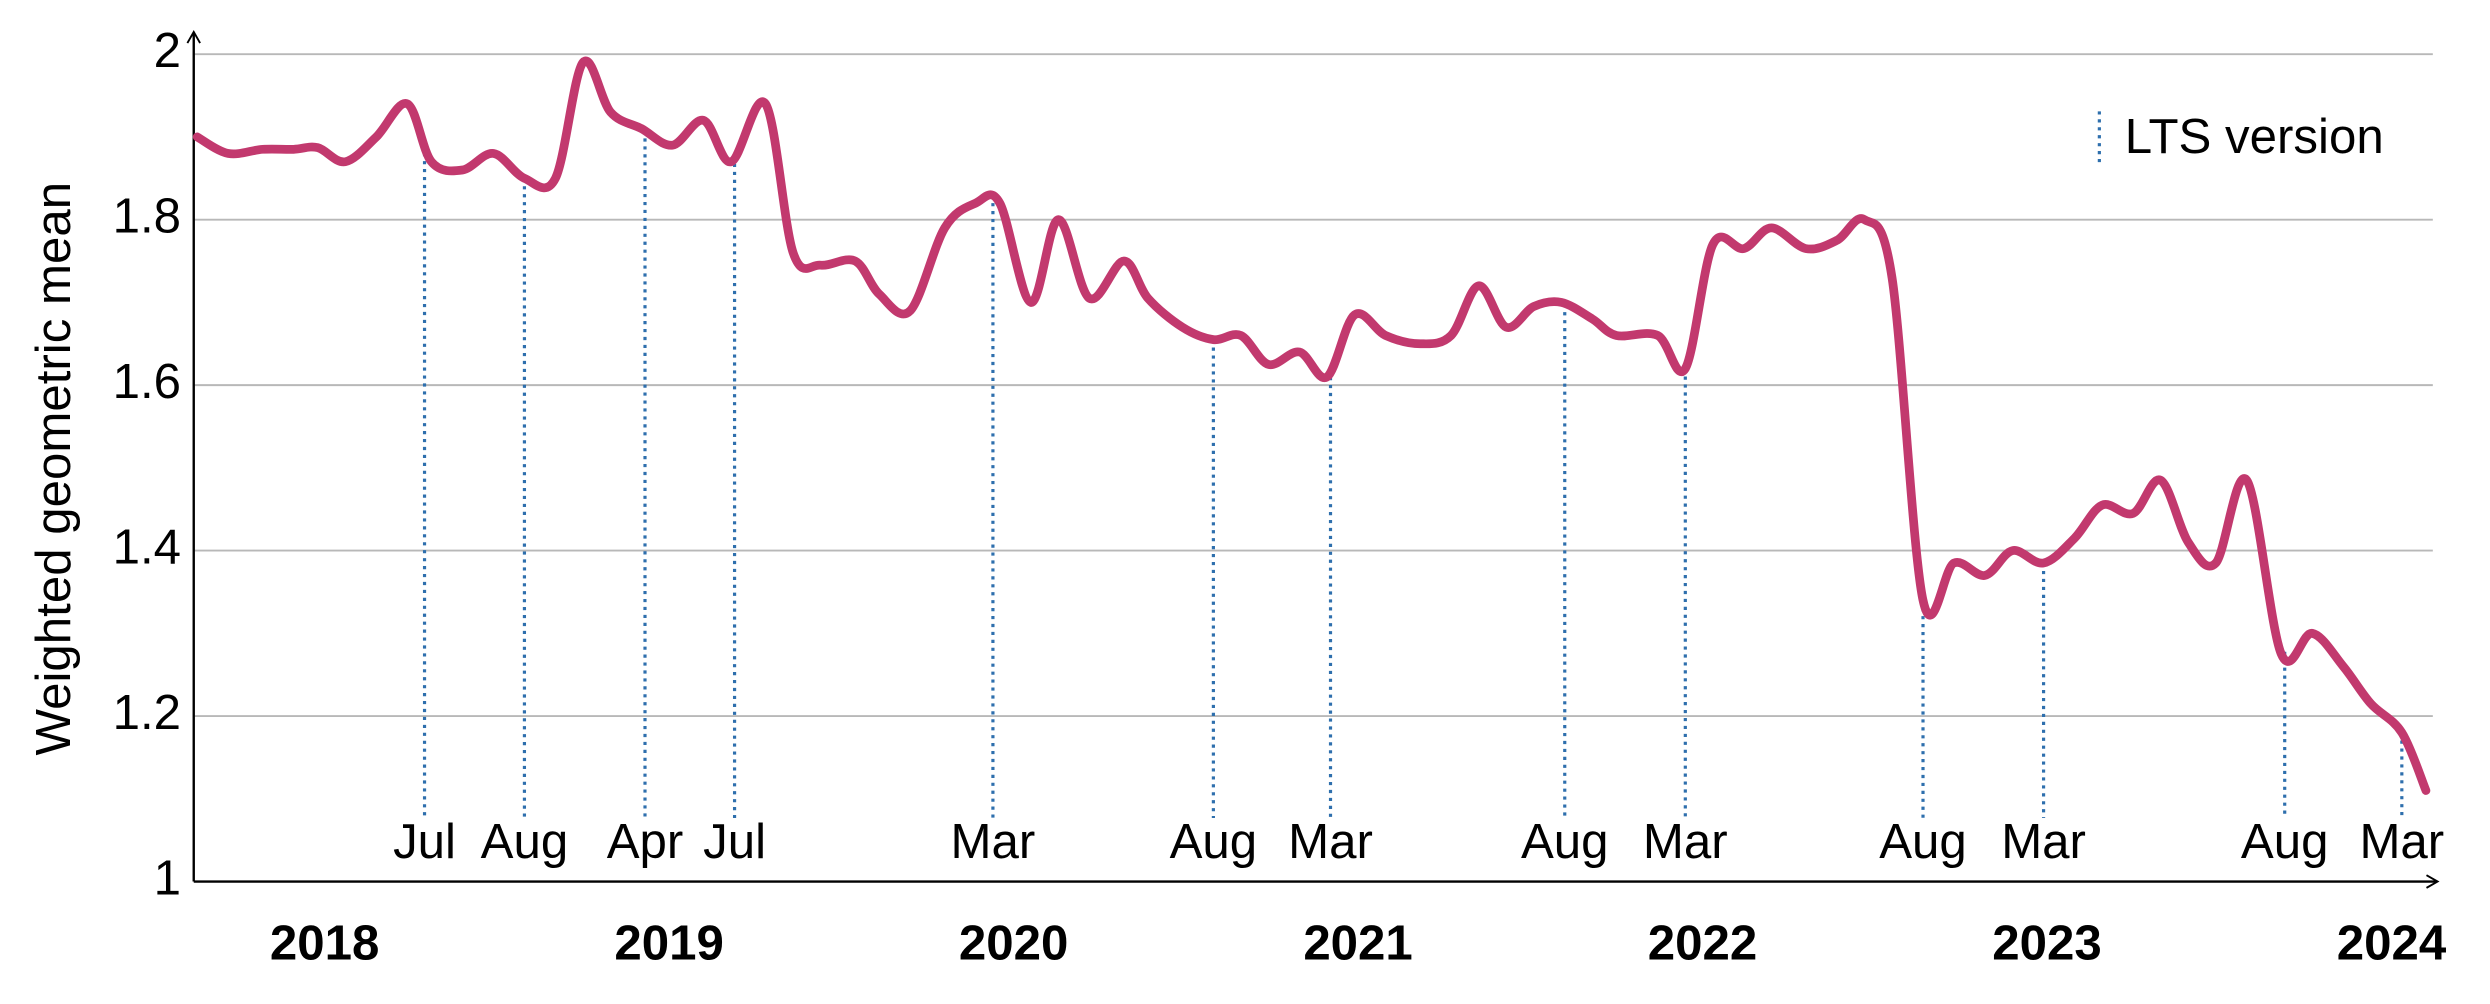 Image resolution: width=2490 pixels, height=1004 pixels. I want to click on y-tick-label: 1.8, so click(147, 216).